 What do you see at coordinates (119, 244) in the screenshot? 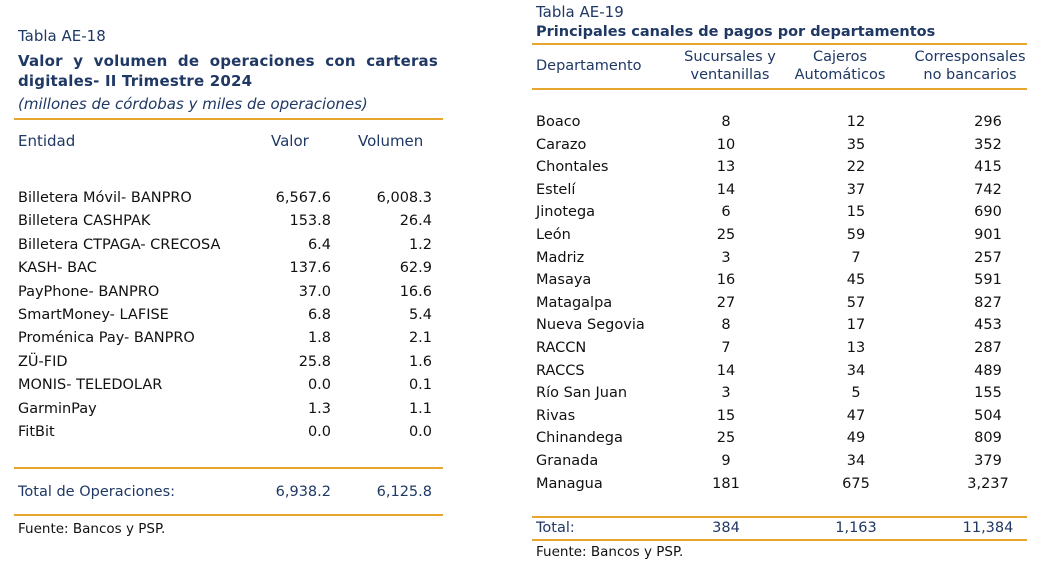
I see `entidad-cell: Billetera CTPAGA- CRECOSA` at bounding box center [119, 244].